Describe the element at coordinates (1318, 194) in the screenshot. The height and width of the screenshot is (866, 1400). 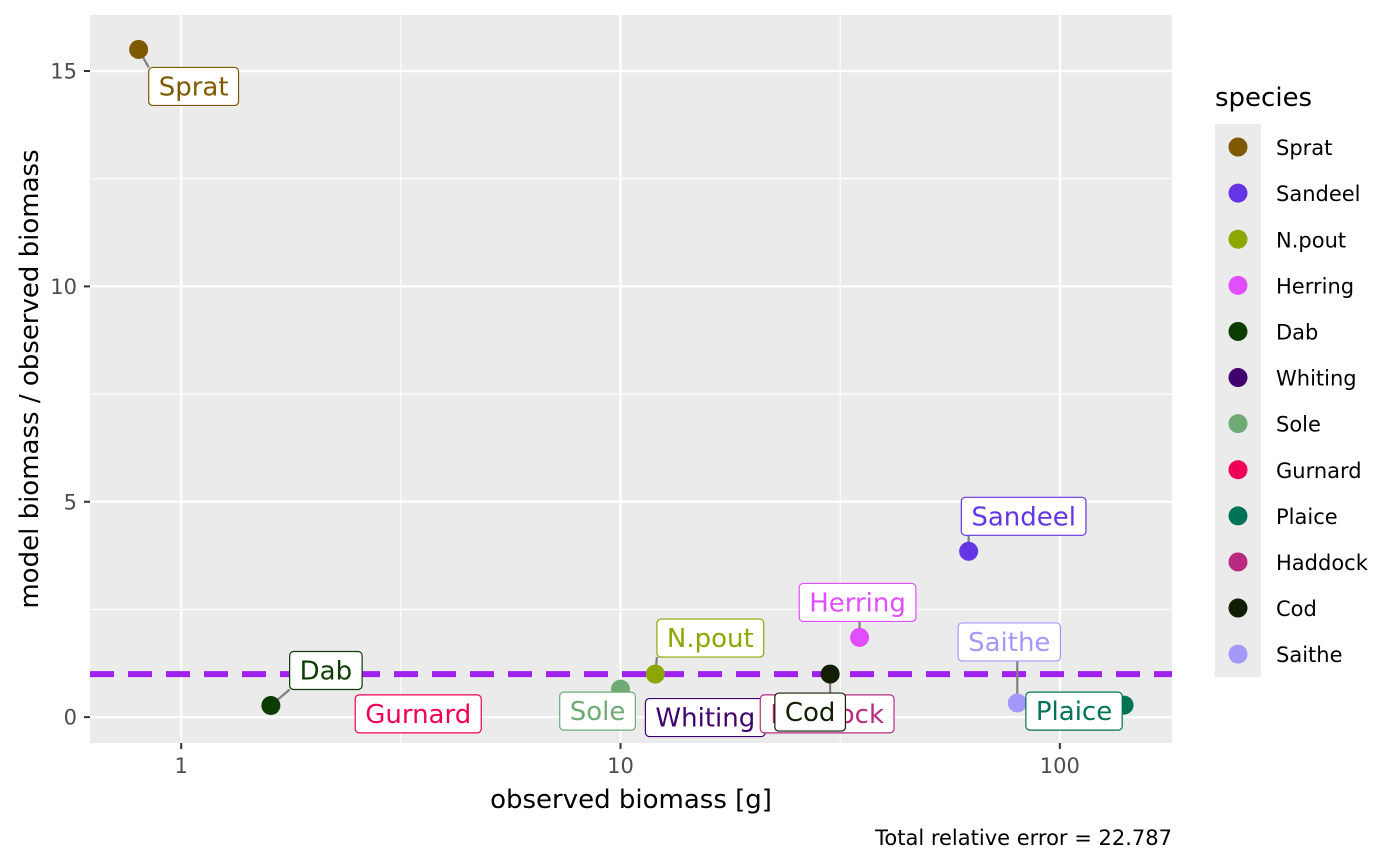
I see `legend-label: Sandeel` at that location.